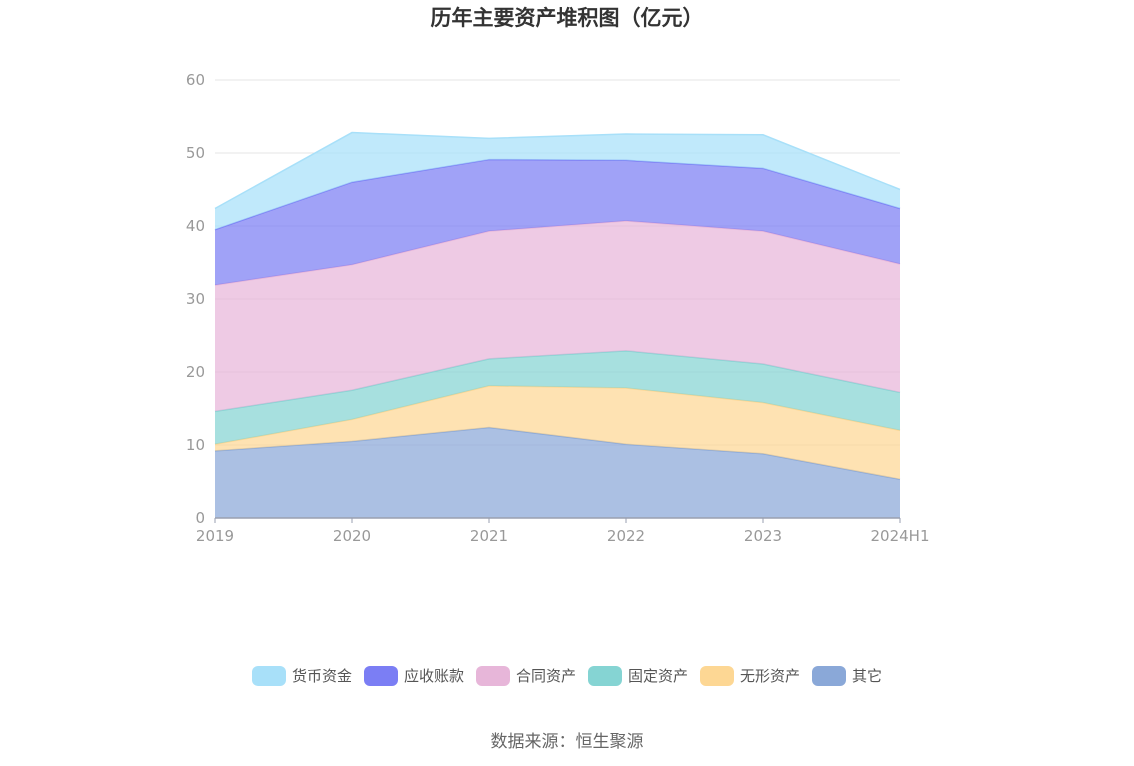  Describe the element at coordinates (200, 518) in the screenshot. I see `y-tick-label: 0` at that location.